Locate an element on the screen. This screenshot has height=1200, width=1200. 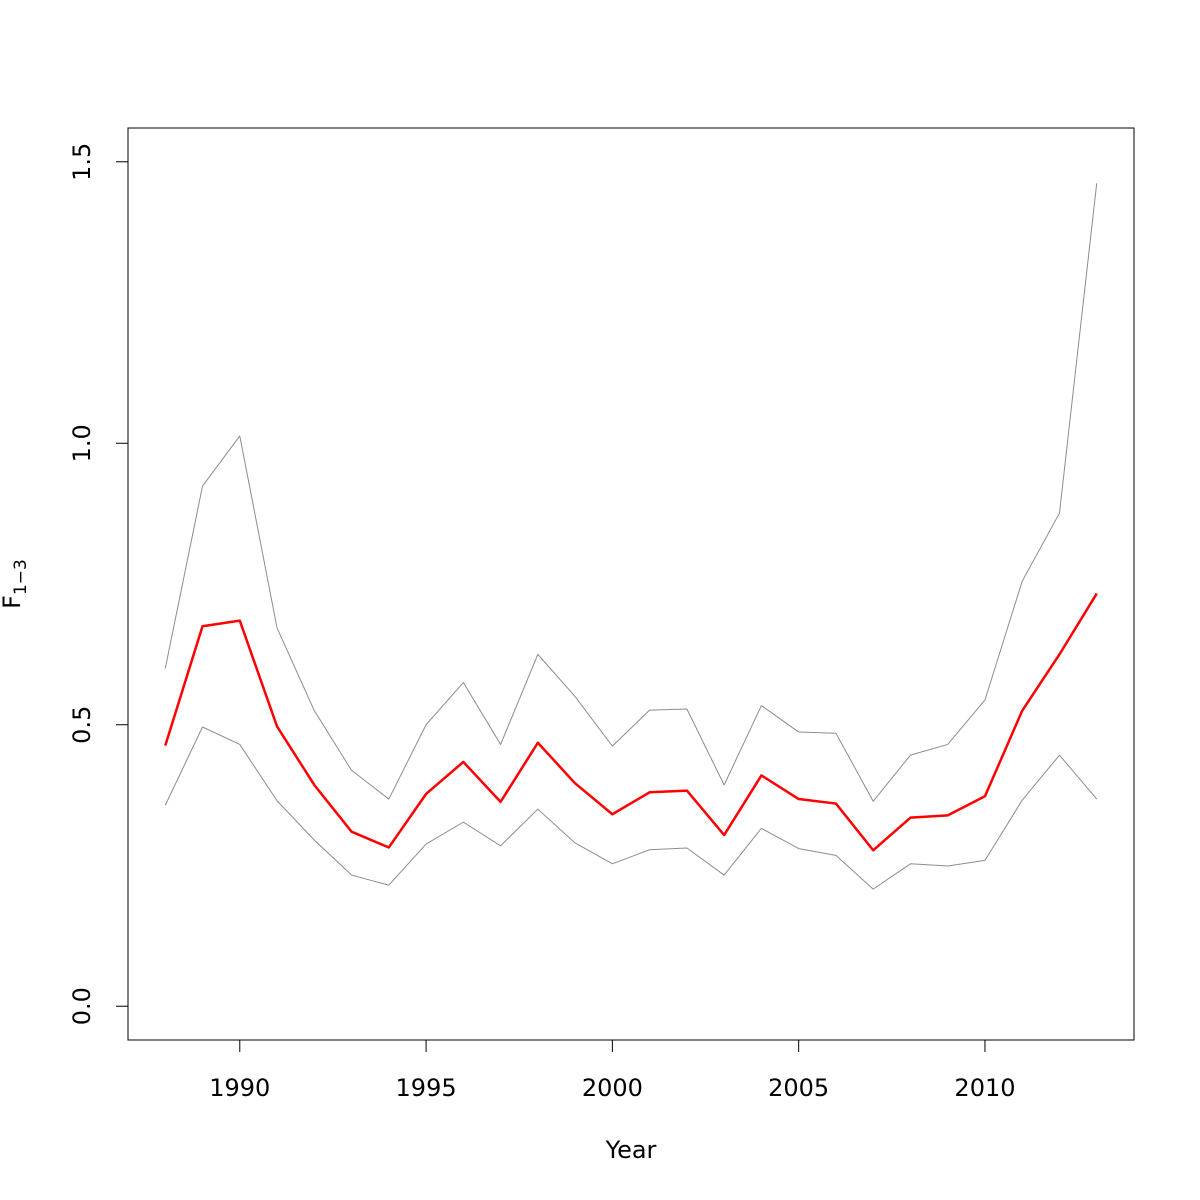
y-tick-label: 0.0 is located at coordinates (82, 1006).